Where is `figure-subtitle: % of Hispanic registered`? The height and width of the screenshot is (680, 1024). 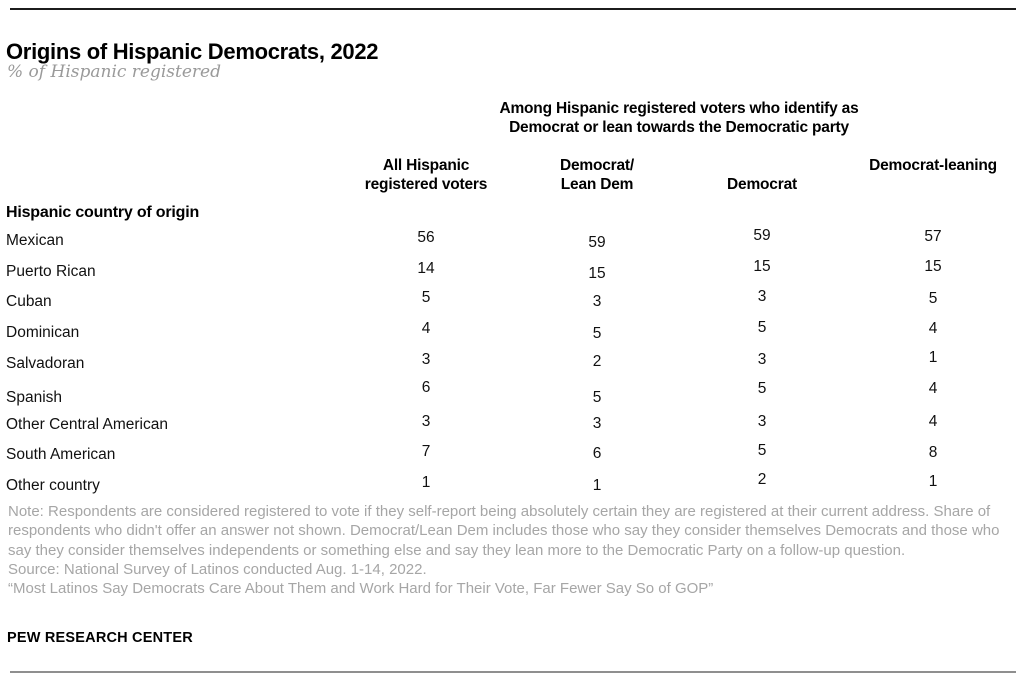
figure-subtitle: % of Hispanic registered is located at coordinates (114, 72).